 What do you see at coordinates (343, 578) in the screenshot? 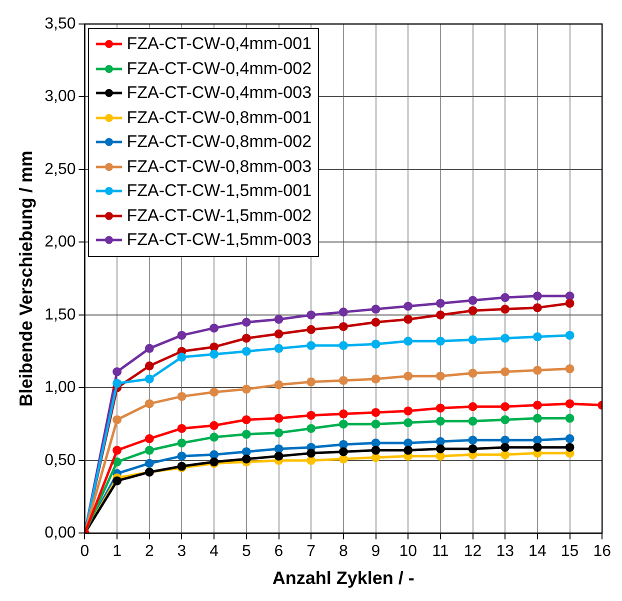
I see `x-axis-title: Anzahl Zyklen / -` at bounding box center [343, 578].